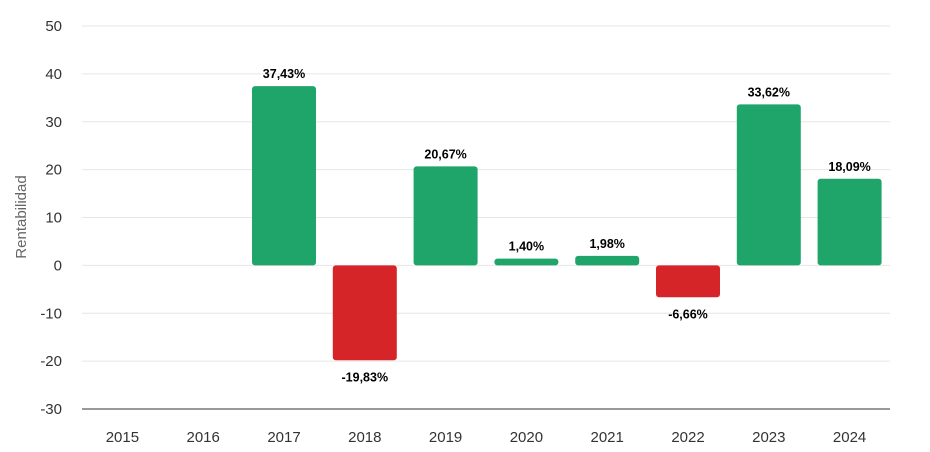 This screenshot has height=452, width=930. I want to click on y-tick-label: 20, so click(53, 170).